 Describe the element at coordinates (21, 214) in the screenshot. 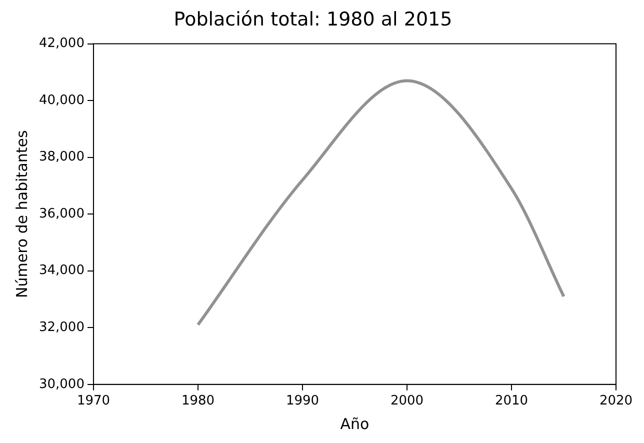

I see `y-axis-title: Número de habitantes` at that location.